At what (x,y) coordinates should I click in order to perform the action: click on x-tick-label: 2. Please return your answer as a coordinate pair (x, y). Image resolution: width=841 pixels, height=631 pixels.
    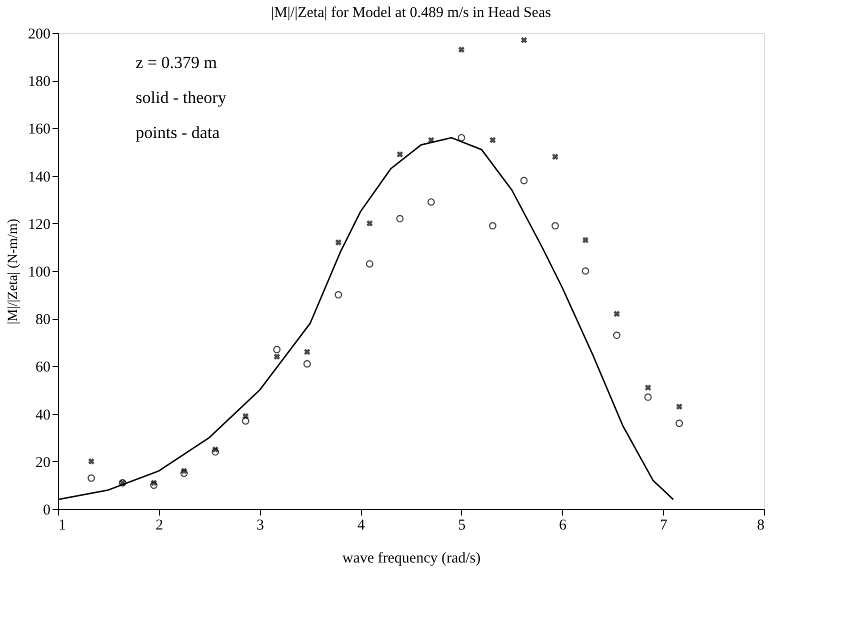
    Looking at the image, I should click on (160, 526).